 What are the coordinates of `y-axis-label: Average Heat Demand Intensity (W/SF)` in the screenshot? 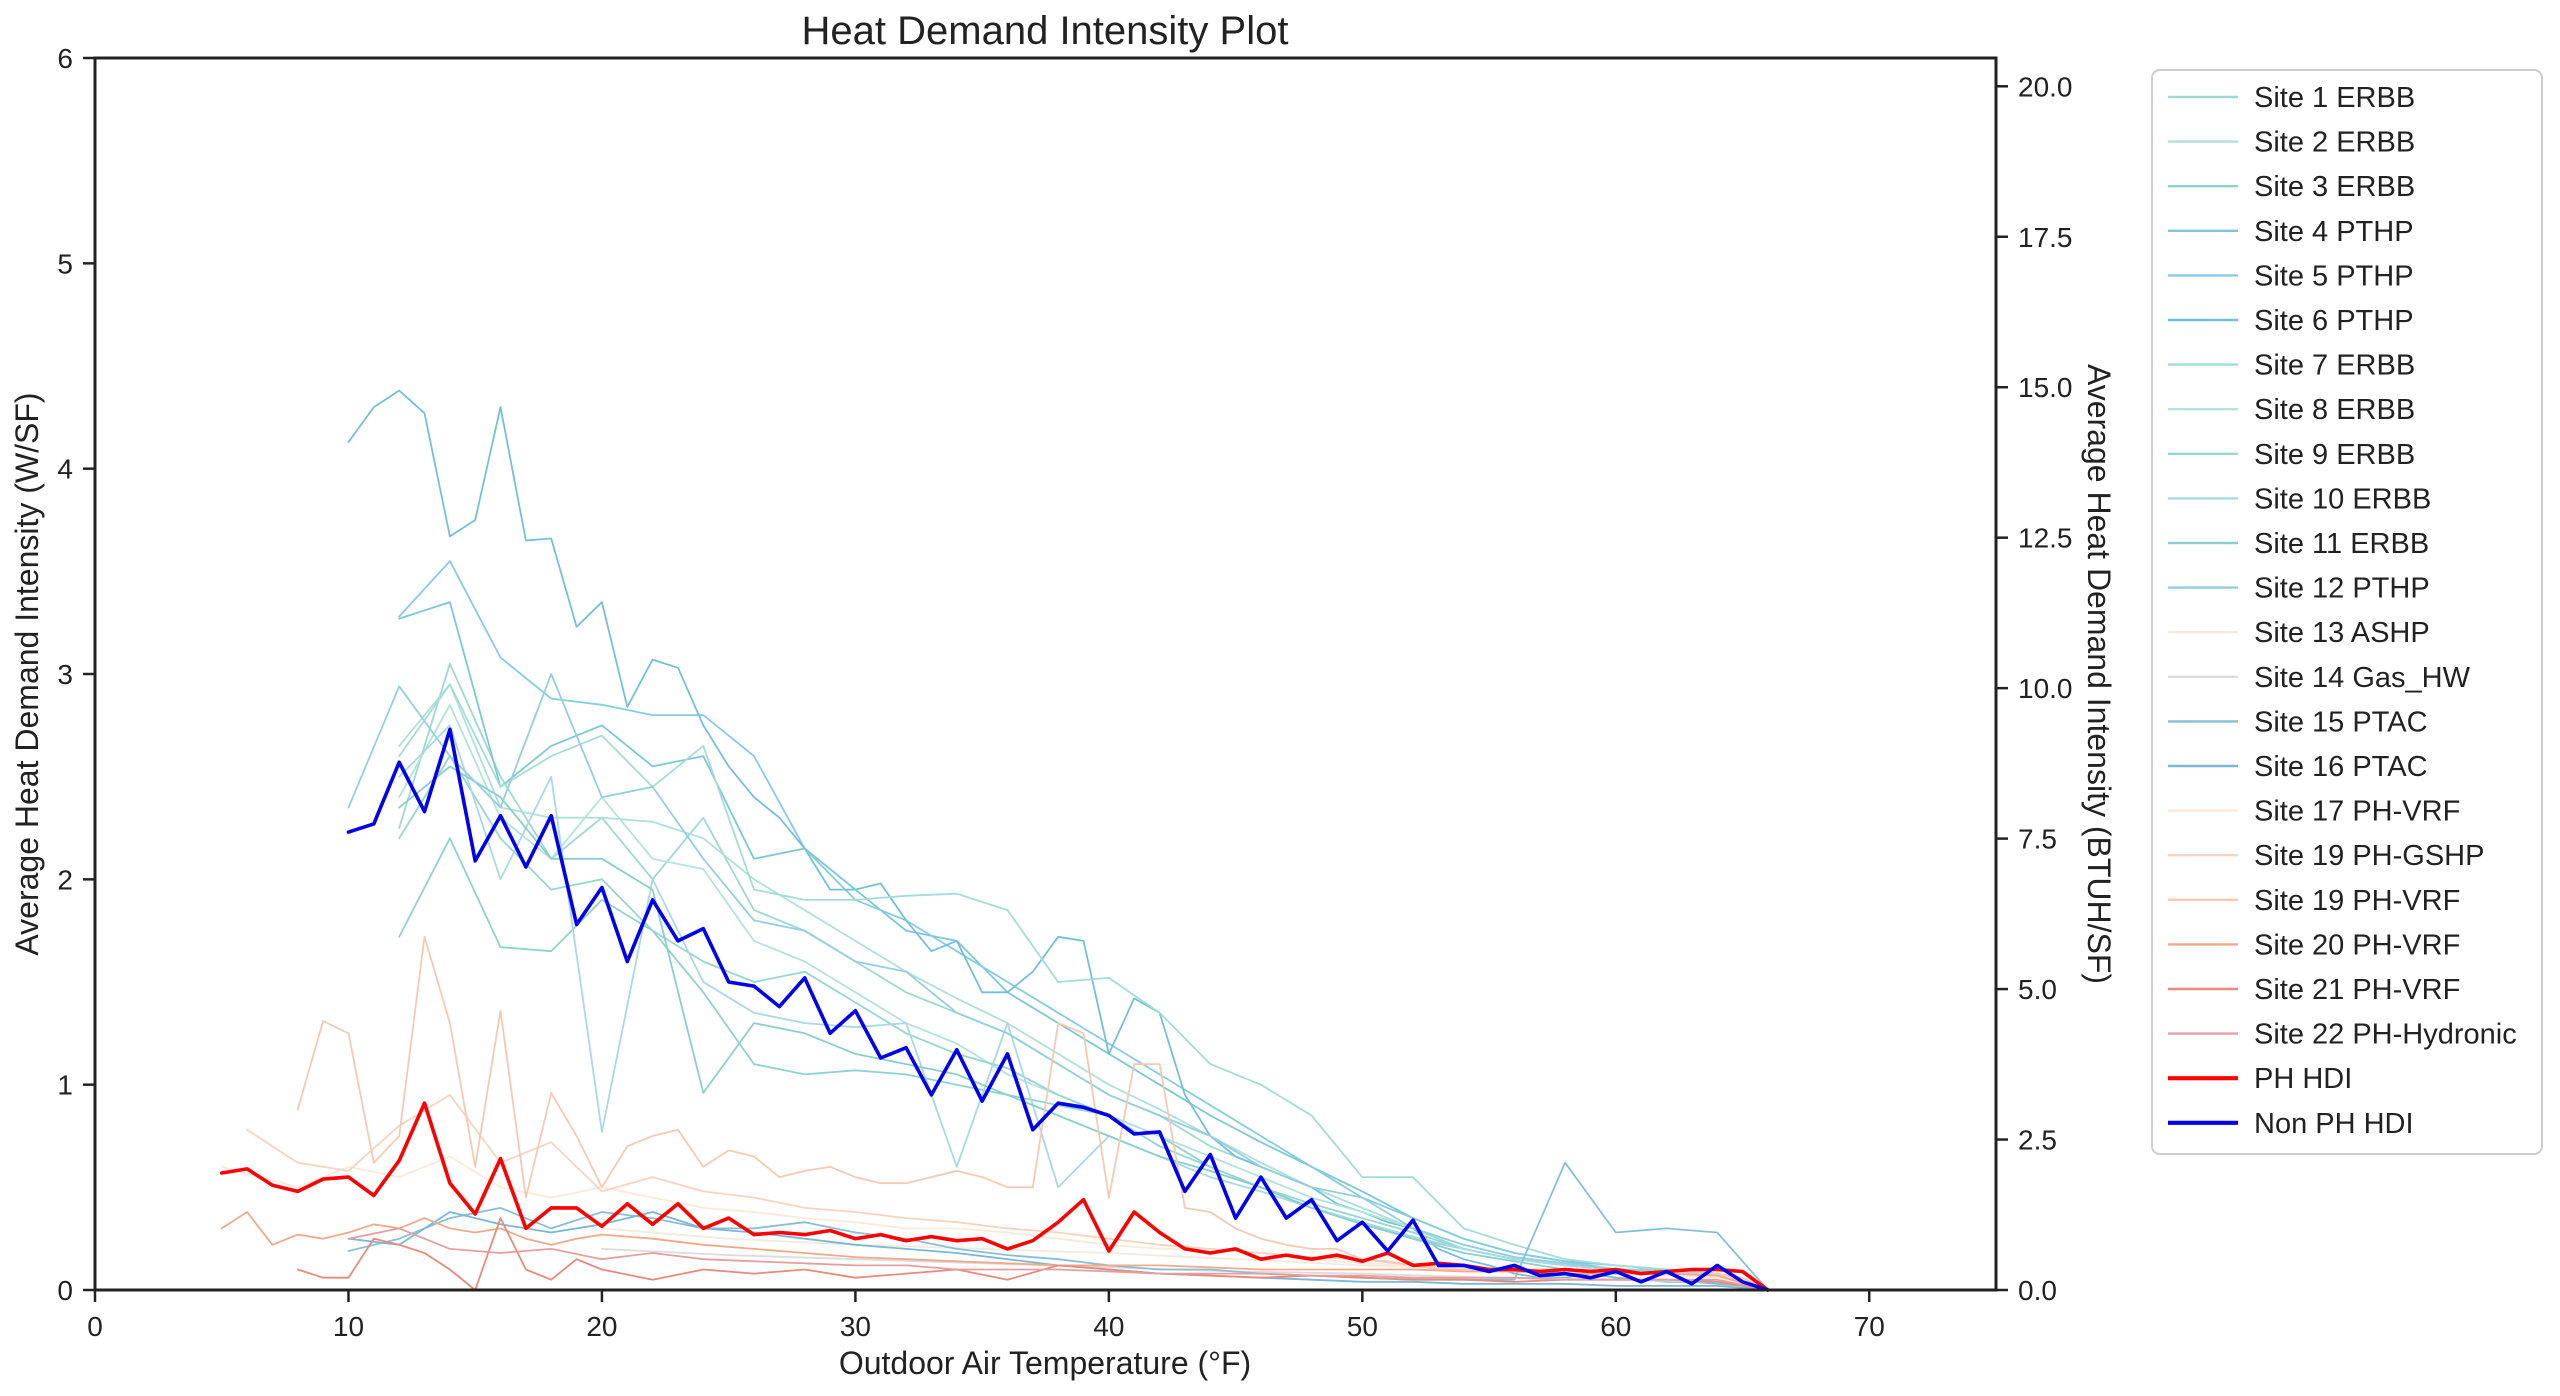 It's located at (27, 673).